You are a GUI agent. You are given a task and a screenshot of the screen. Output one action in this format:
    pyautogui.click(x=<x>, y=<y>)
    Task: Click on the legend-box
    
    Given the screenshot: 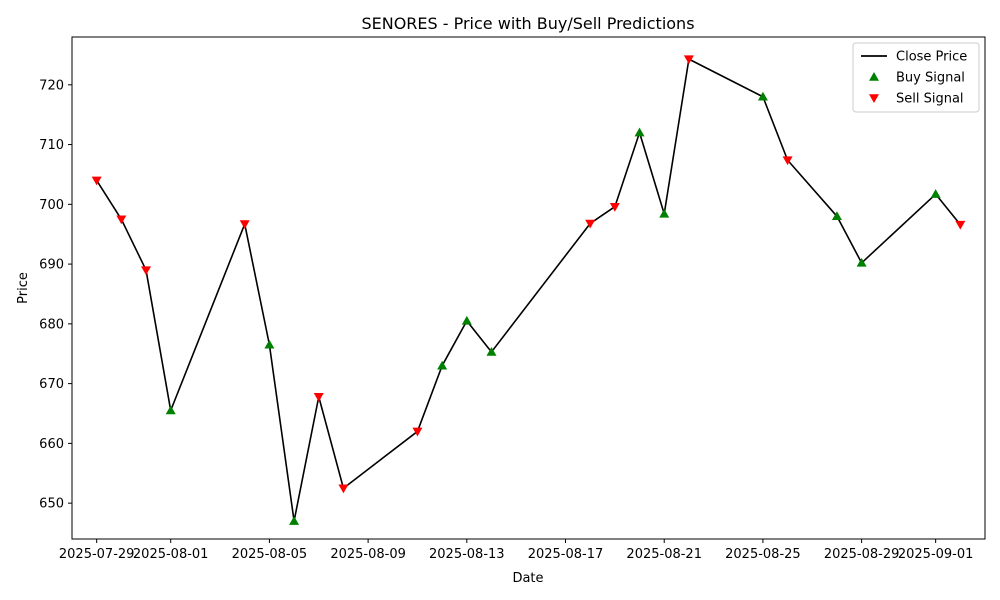 What is the action you would take?
    pyautogui.click(x=916, y=77)
    